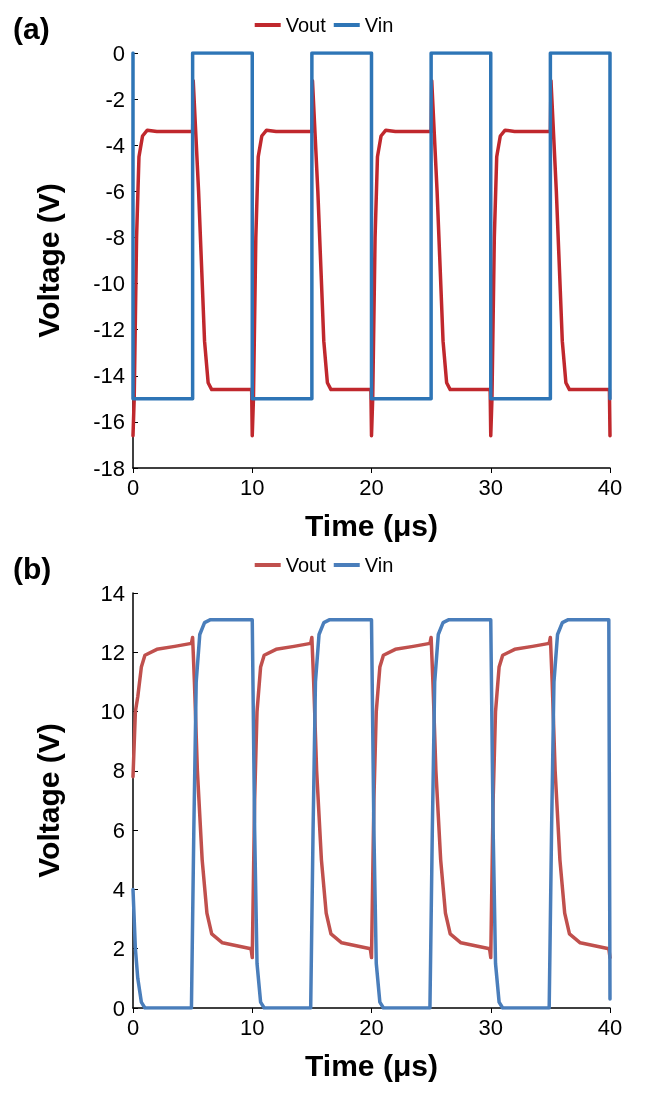  Describe the element at coordinates (115, 191) in the screenshot. I see `y-tick-label: -6` at that location.